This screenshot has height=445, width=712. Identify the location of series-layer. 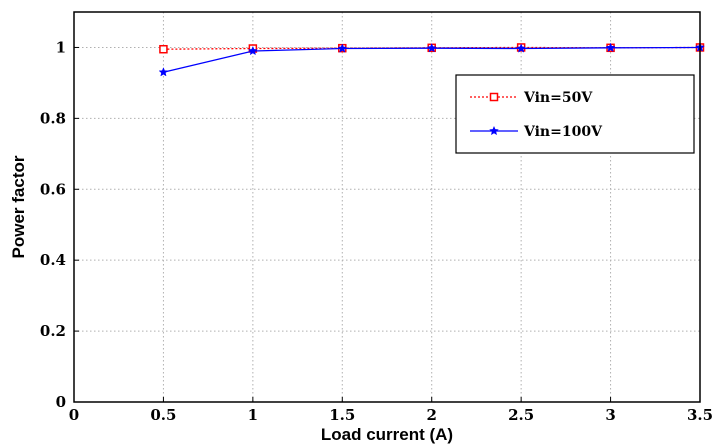
(431, 59).